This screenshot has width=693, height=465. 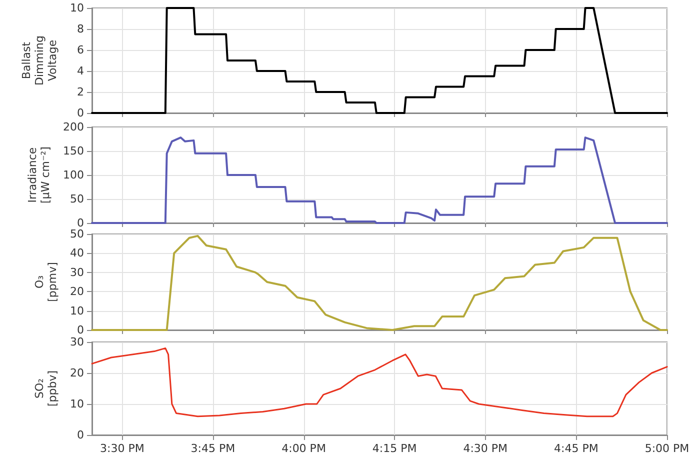 What do you see at coordinates (379, 382) in the screenshot?
I see `line-series` at bounding box center [379, 382].